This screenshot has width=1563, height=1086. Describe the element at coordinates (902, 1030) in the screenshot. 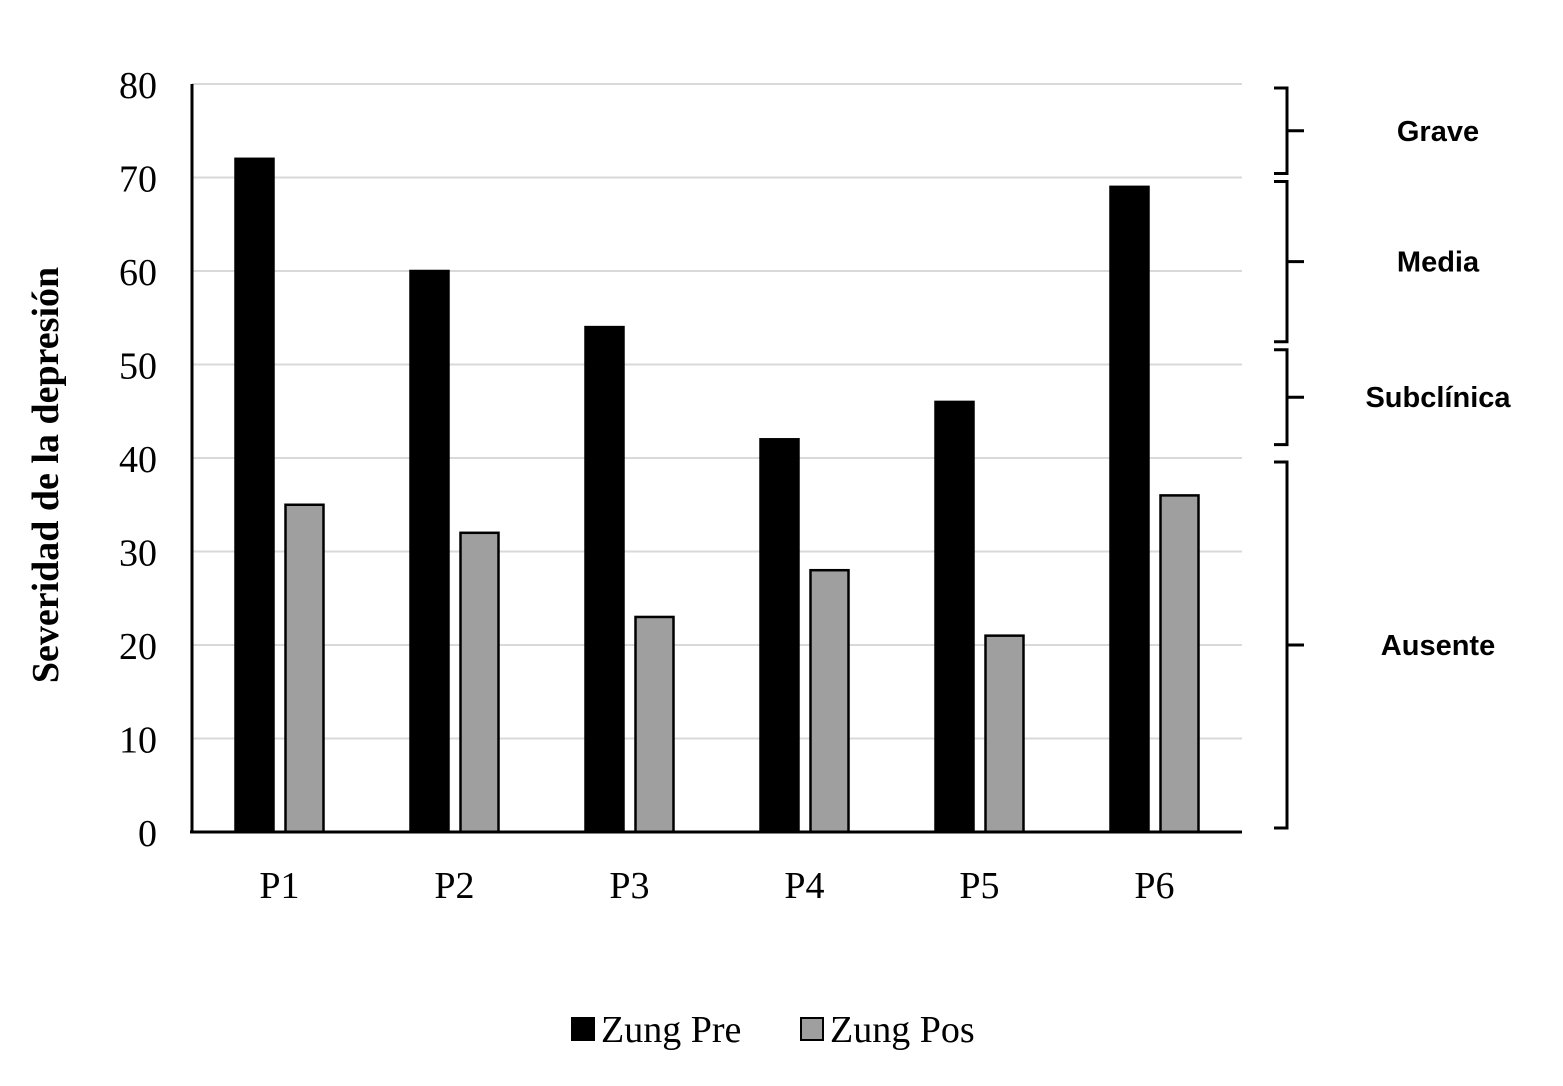

I see `legend-label: Zung Pos` at that location.